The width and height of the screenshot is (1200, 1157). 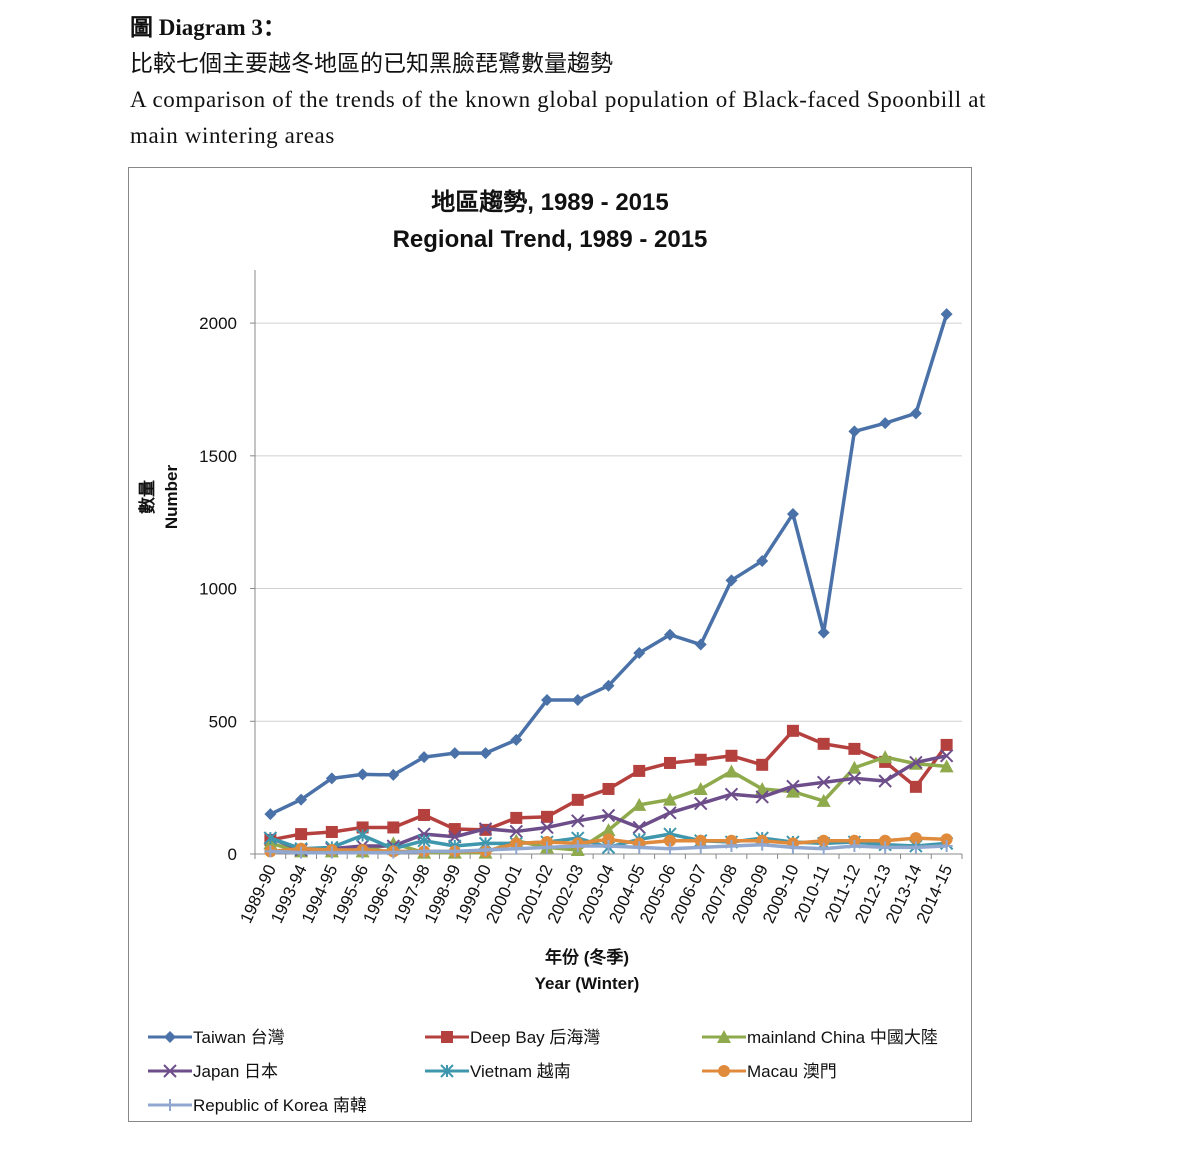 I want to click on y-axis-title: 數量, so click(x=147, y=497).